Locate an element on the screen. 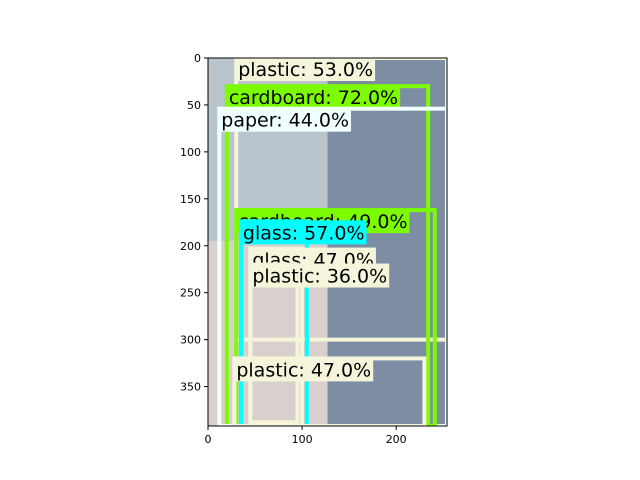 Image resolution: width=640 pixels, height=480 pixels. y-tick-label: 200 is located at coordinates (190, 246).